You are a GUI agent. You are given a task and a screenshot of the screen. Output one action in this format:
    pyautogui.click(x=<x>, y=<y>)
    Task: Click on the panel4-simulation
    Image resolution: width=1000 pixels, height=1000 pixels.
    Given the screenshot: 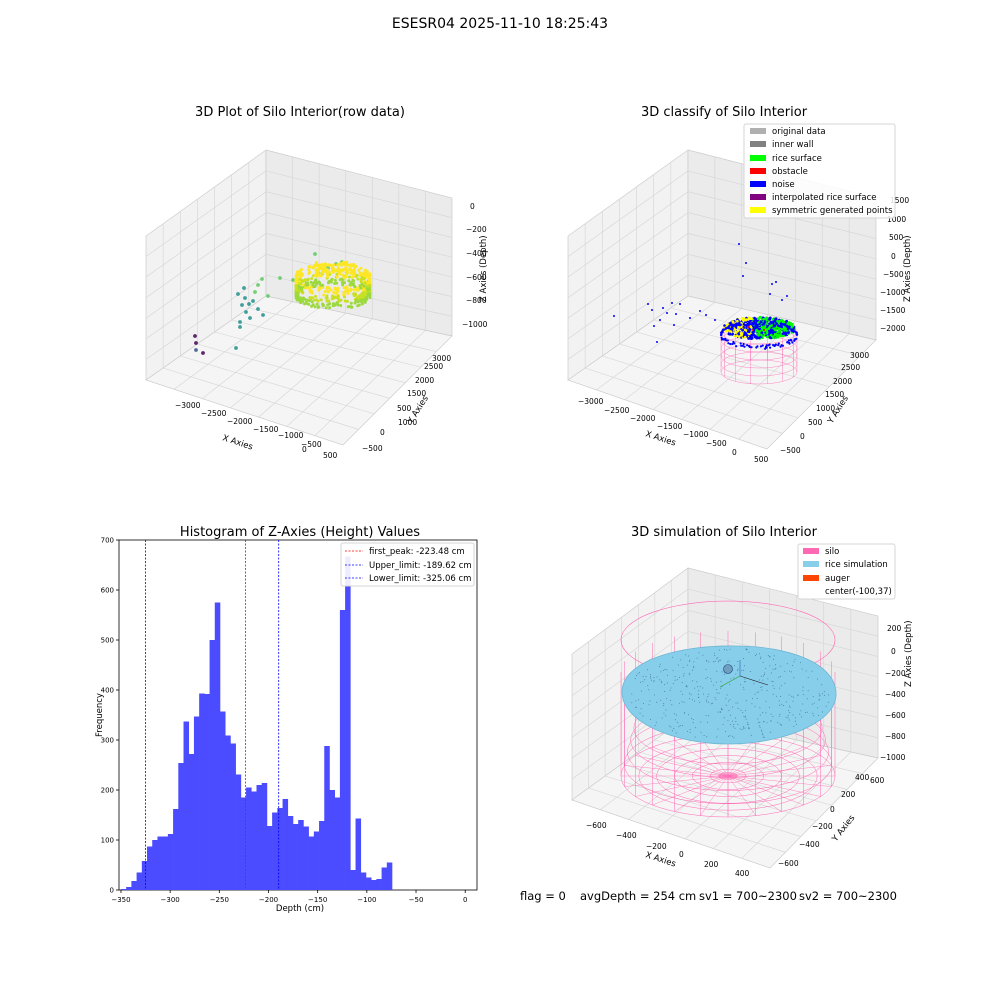 What is the action you would take?
    pyautogui.click(x=728, y=709)
    